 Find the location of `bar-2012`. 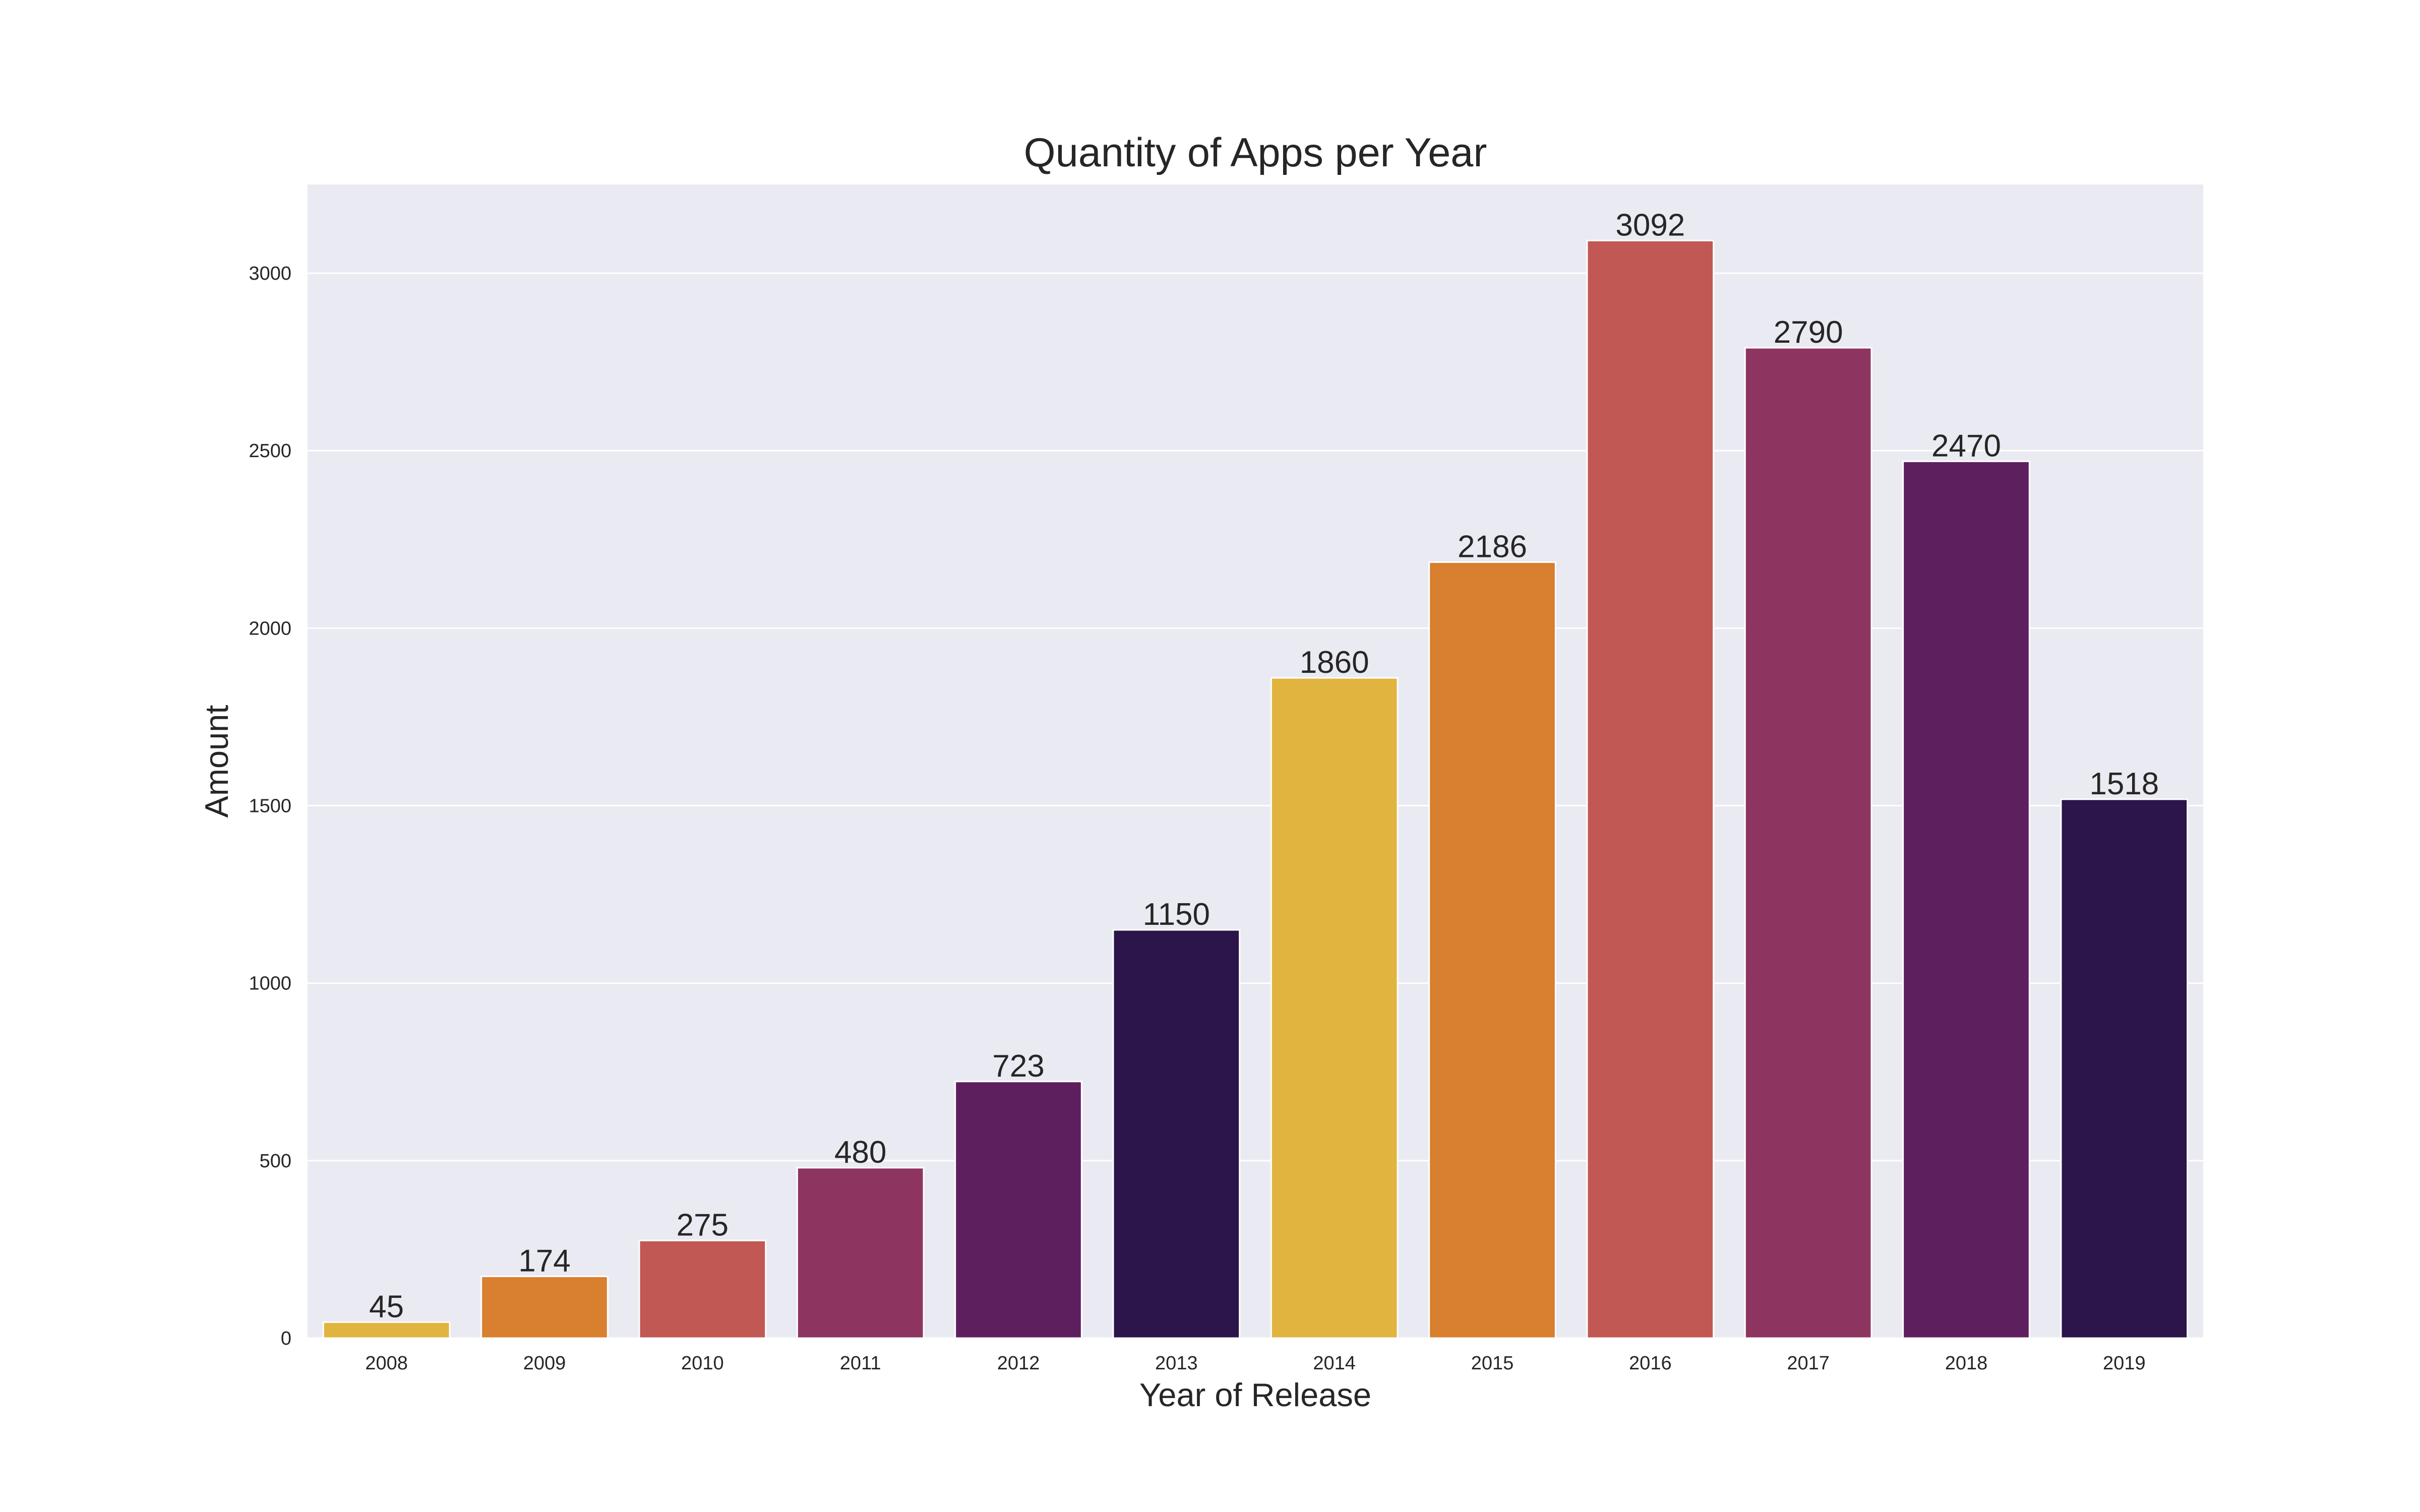

bar-2012 is located at coordinates (1018, 1210).